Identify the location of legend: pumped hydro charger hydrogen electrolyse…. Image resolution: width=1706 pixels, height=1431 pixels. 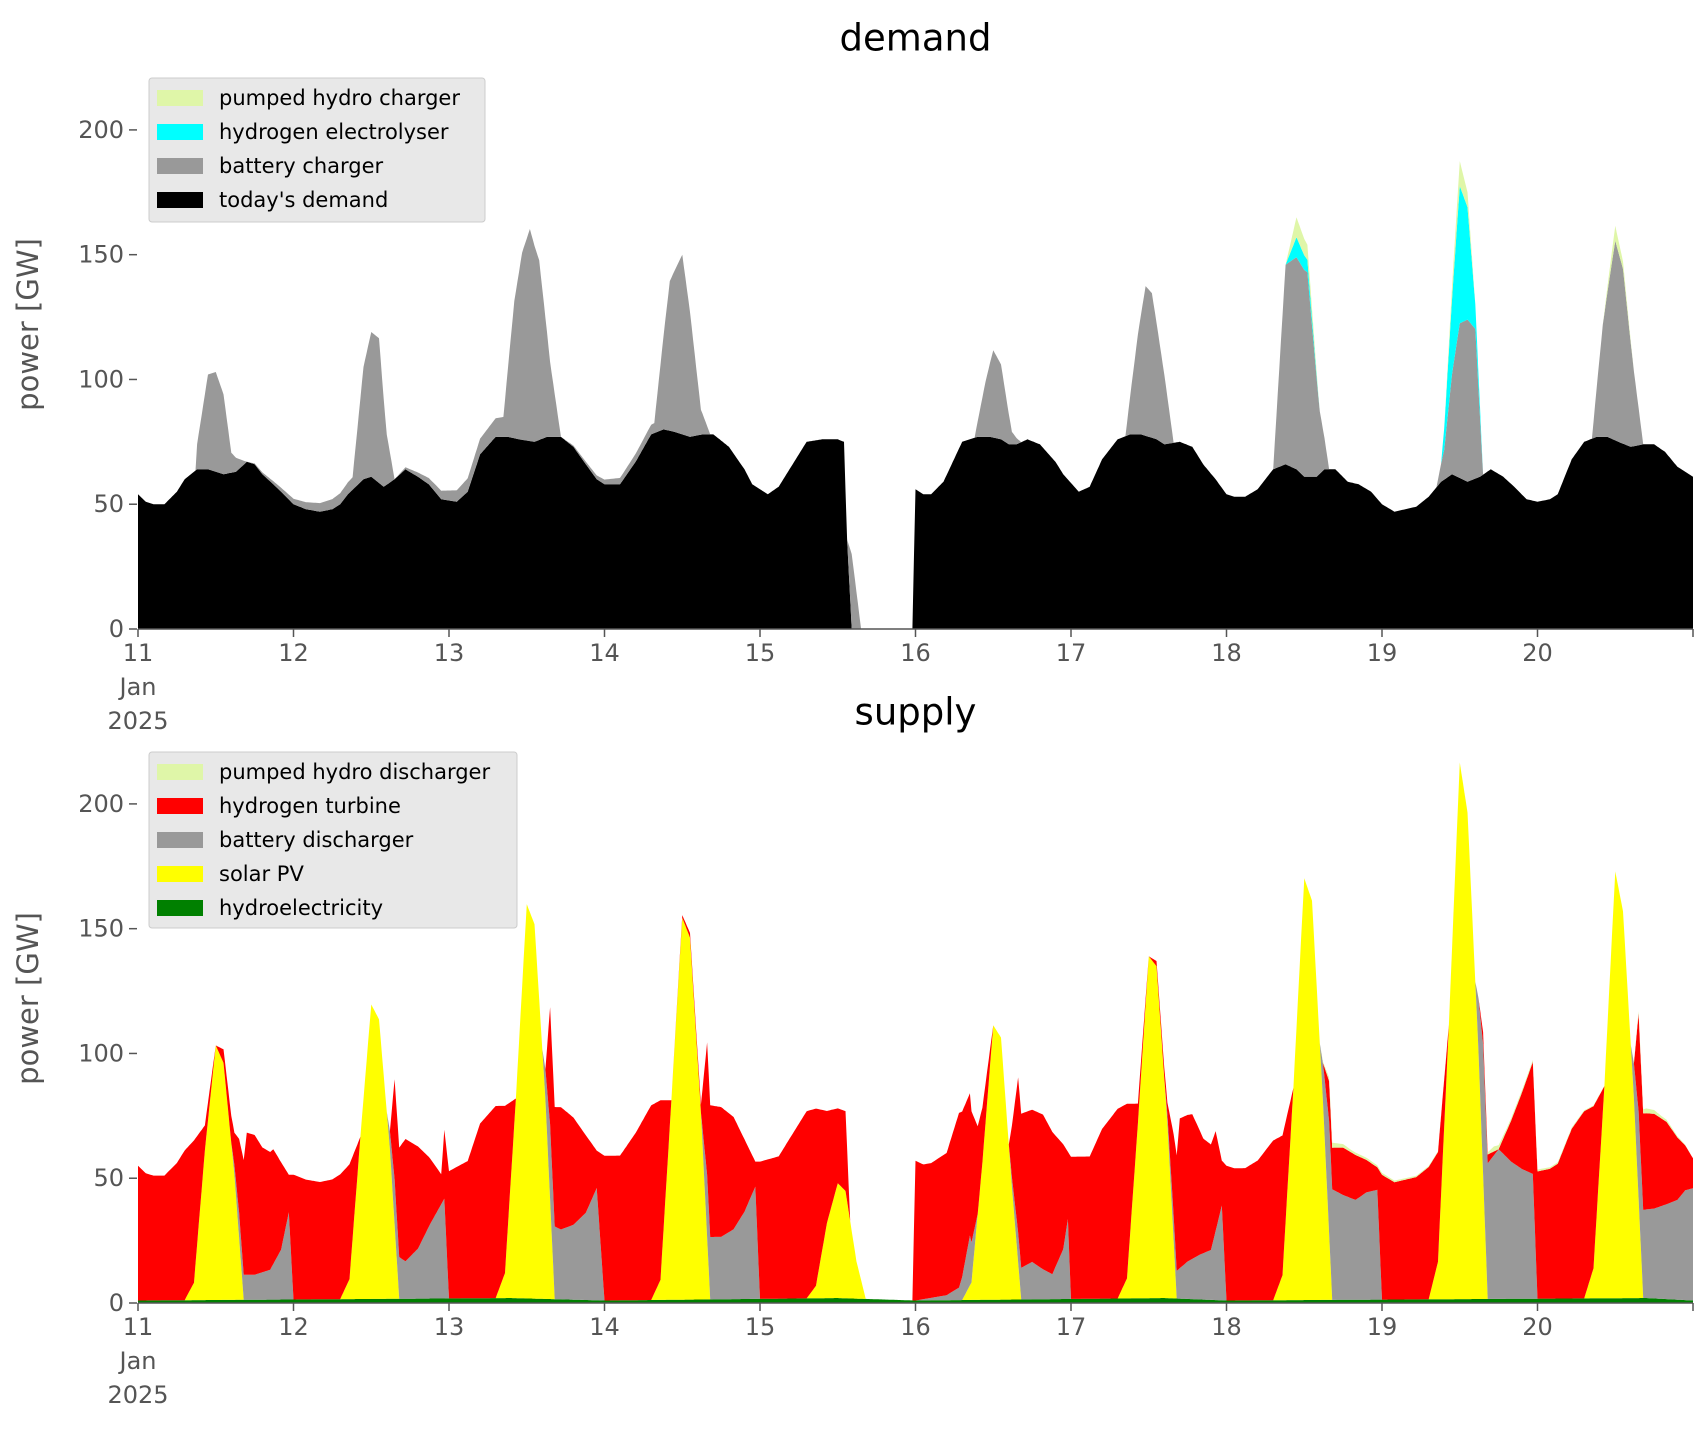
(317, 150).